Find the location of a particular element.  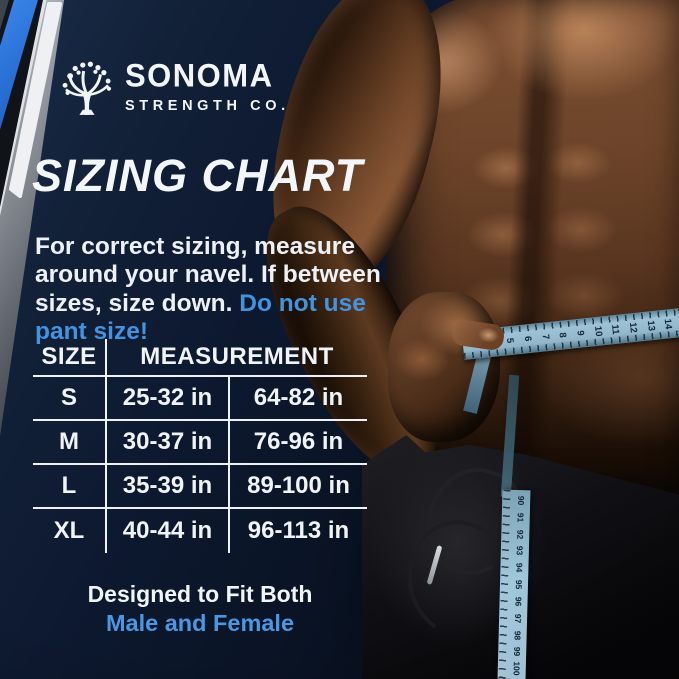

intro-warning: pant size! is located at coordinates (91, 331).